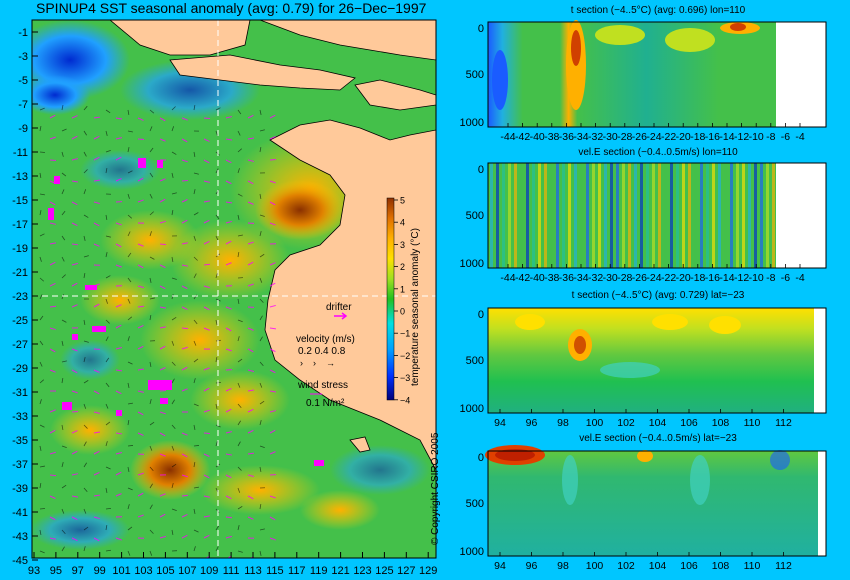 The image size is (850, 580). I want to click on lat-tick-label: -27, so click(20, 345).